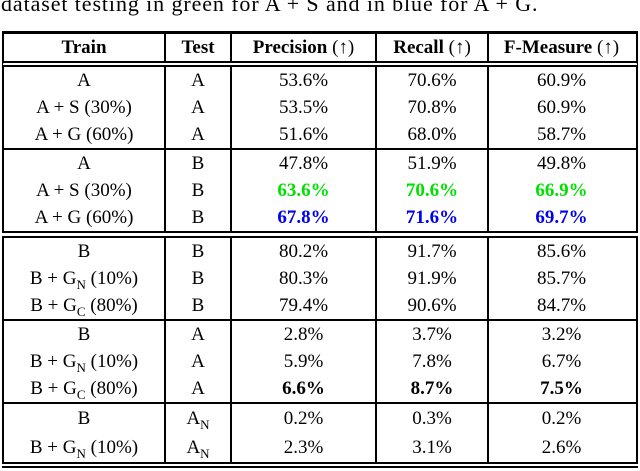 The image size is (640, 471). What do you see at coordinates (431, 134) in the screenshot?
I see `cell-recall-value: 68.0%` at bounding box center [431, 134].